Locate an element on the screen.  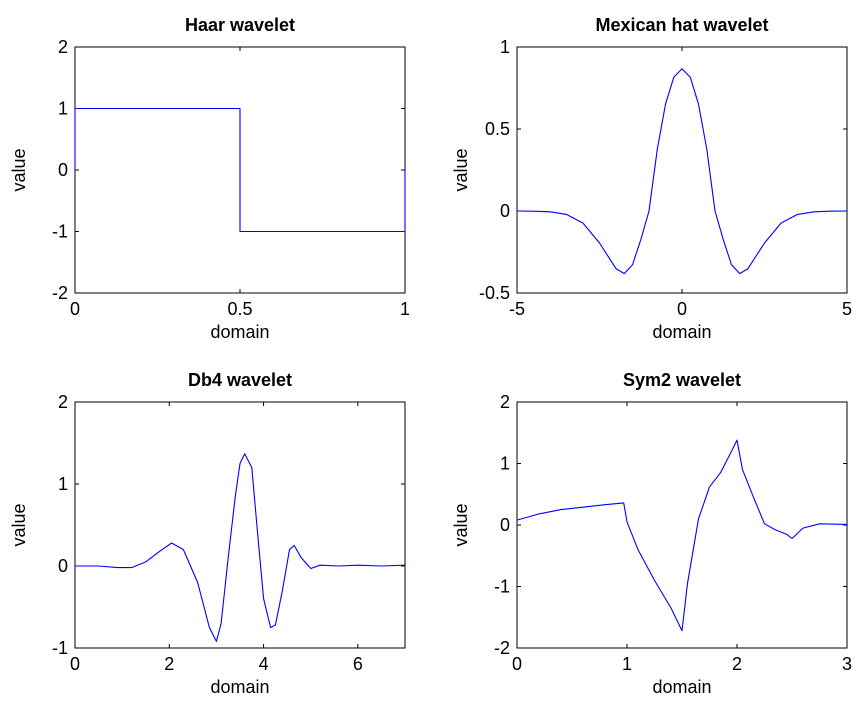
db4-title: Db4 wavelet is located at coordinates (240, 380).